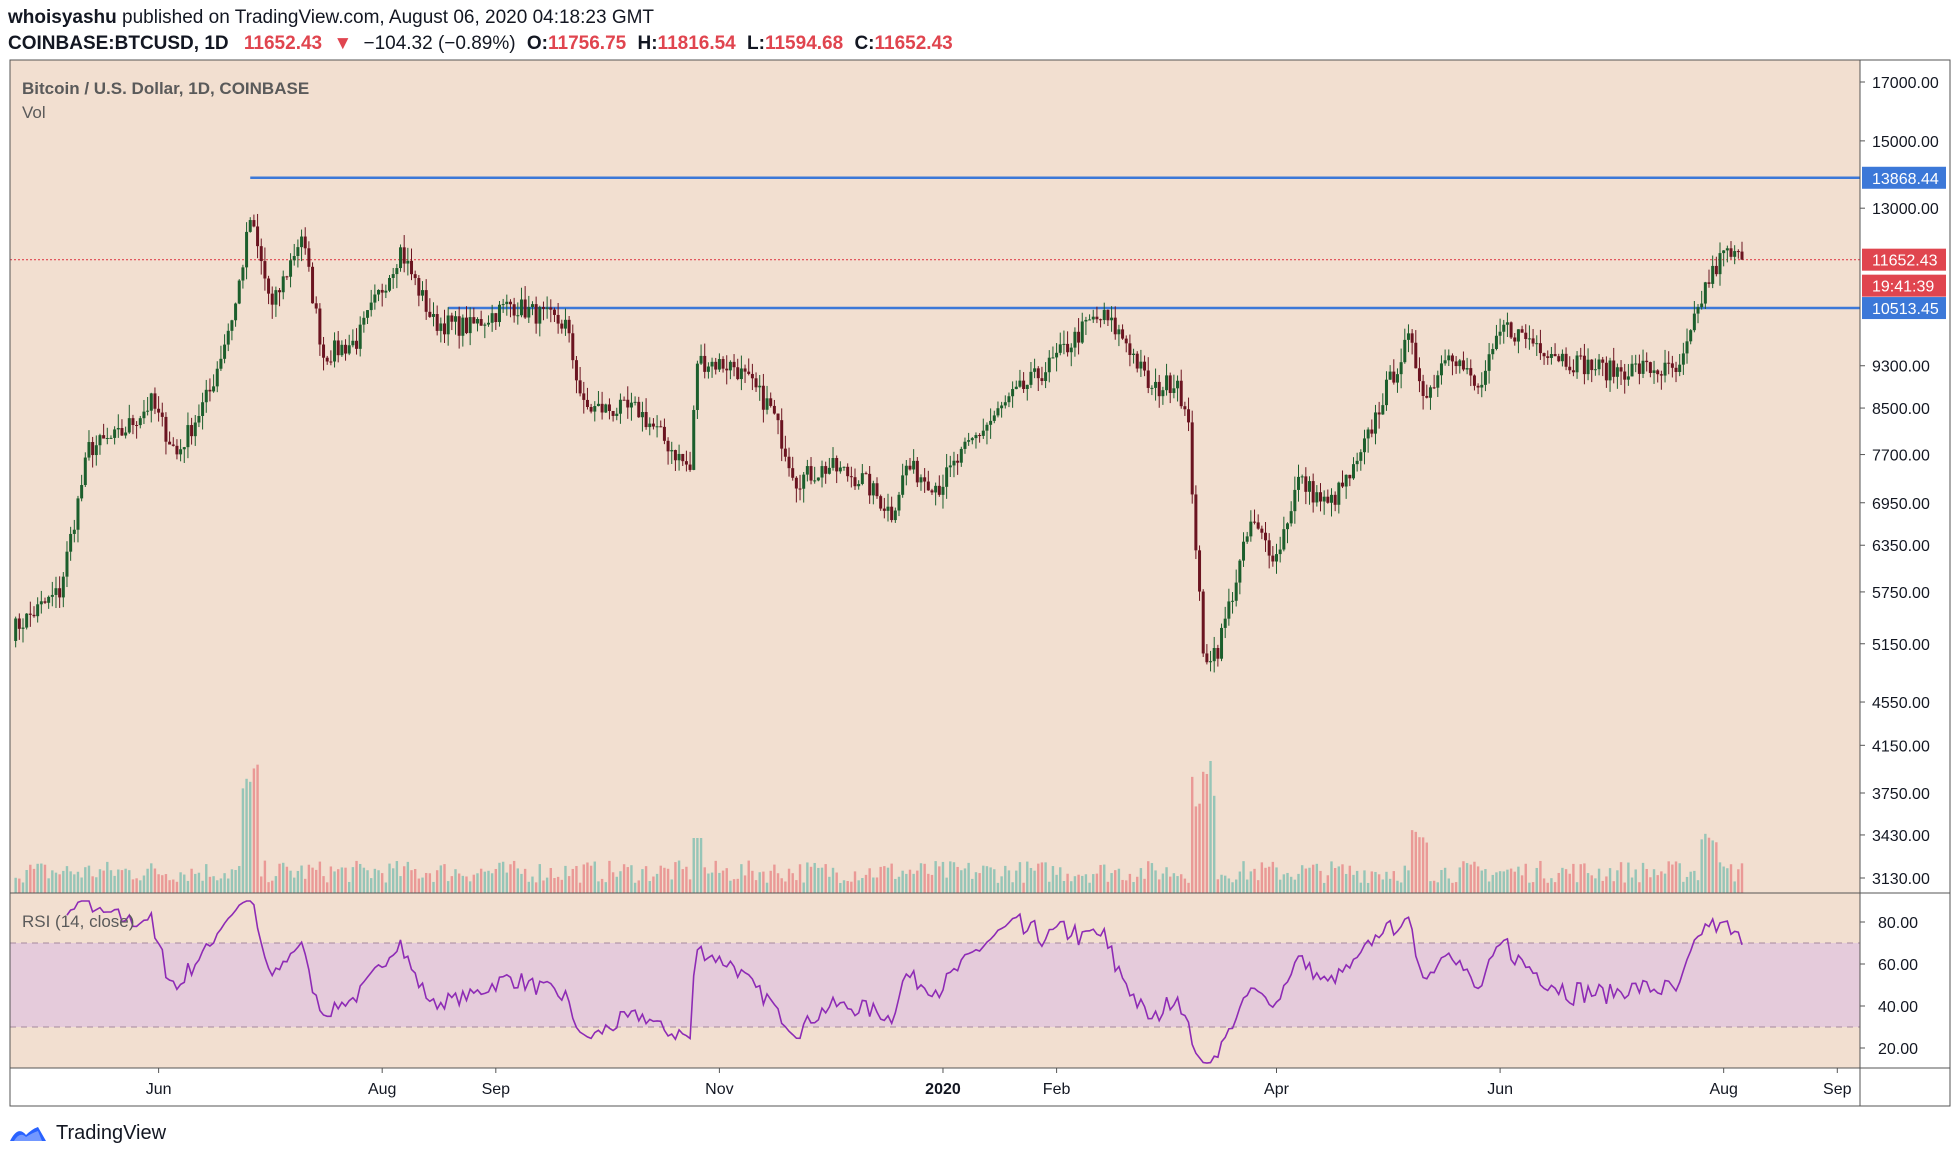 Image resolution: width=1960 pixels, height=1160 pixels. What do you see at coordinates (62, 17) in the screenshot?
I see `author-name: whoisyashu` at bounding box center [62, 17].